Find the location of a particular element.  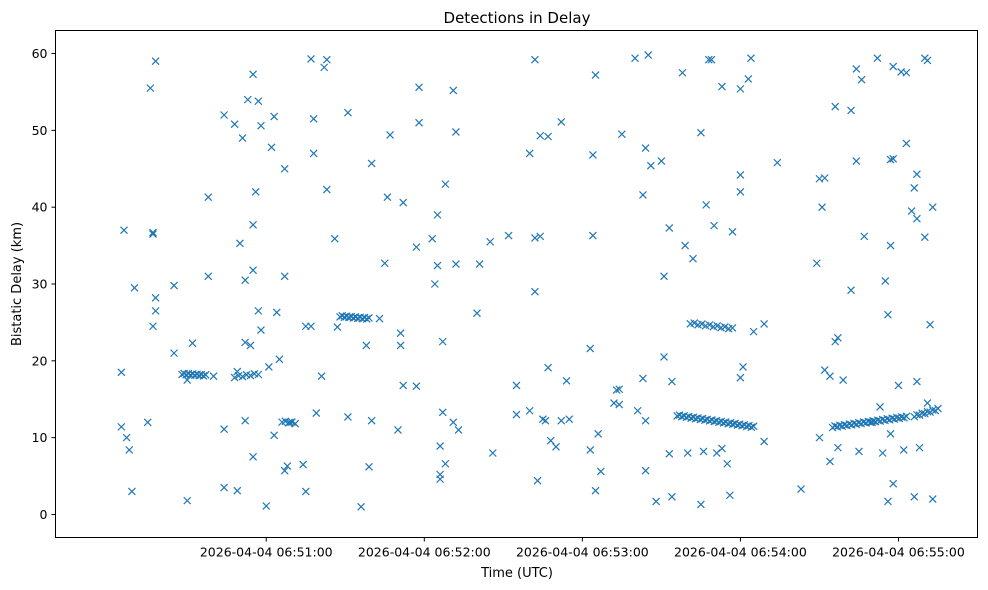

y-tick-label: 20 is located at coordinates (40, 360).